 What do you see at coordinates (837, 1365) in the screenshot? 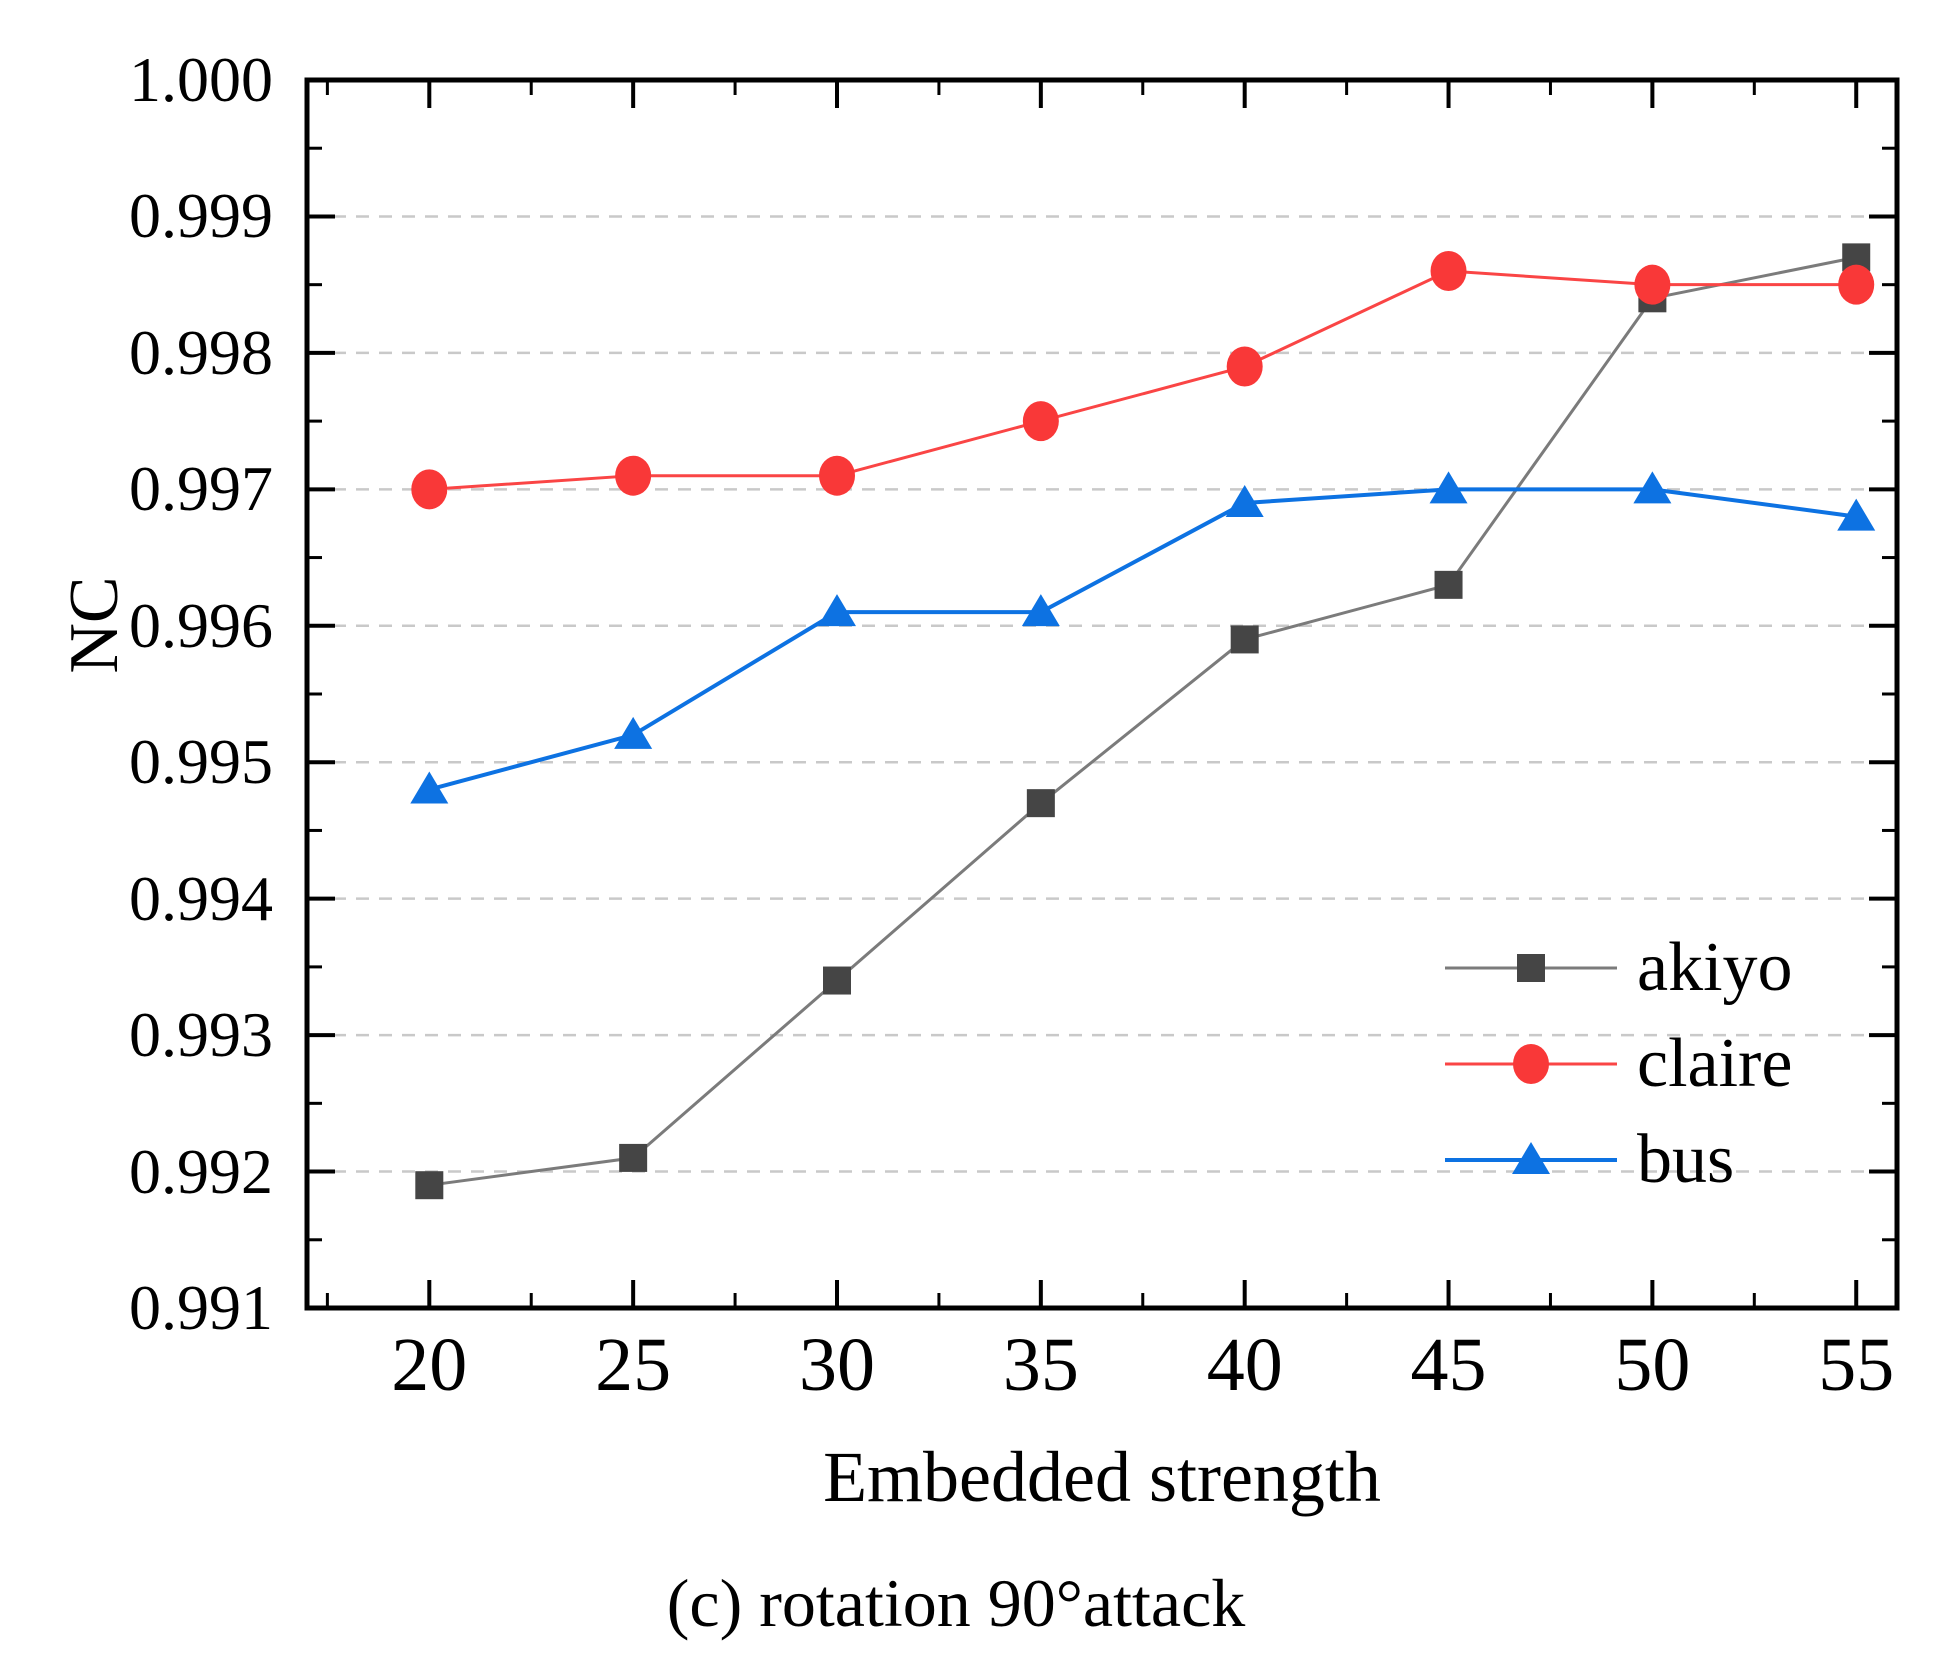
I see `x-tick-label: 30` at bounding box center [837, 1365].